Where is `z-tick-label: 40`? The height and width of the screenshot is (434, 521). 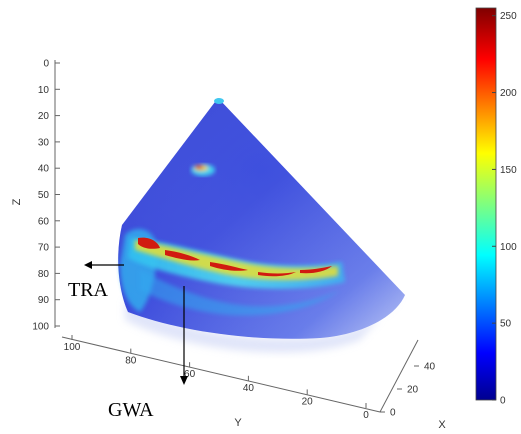 z-tick-label: 40 is located at coordinates (44, 169).